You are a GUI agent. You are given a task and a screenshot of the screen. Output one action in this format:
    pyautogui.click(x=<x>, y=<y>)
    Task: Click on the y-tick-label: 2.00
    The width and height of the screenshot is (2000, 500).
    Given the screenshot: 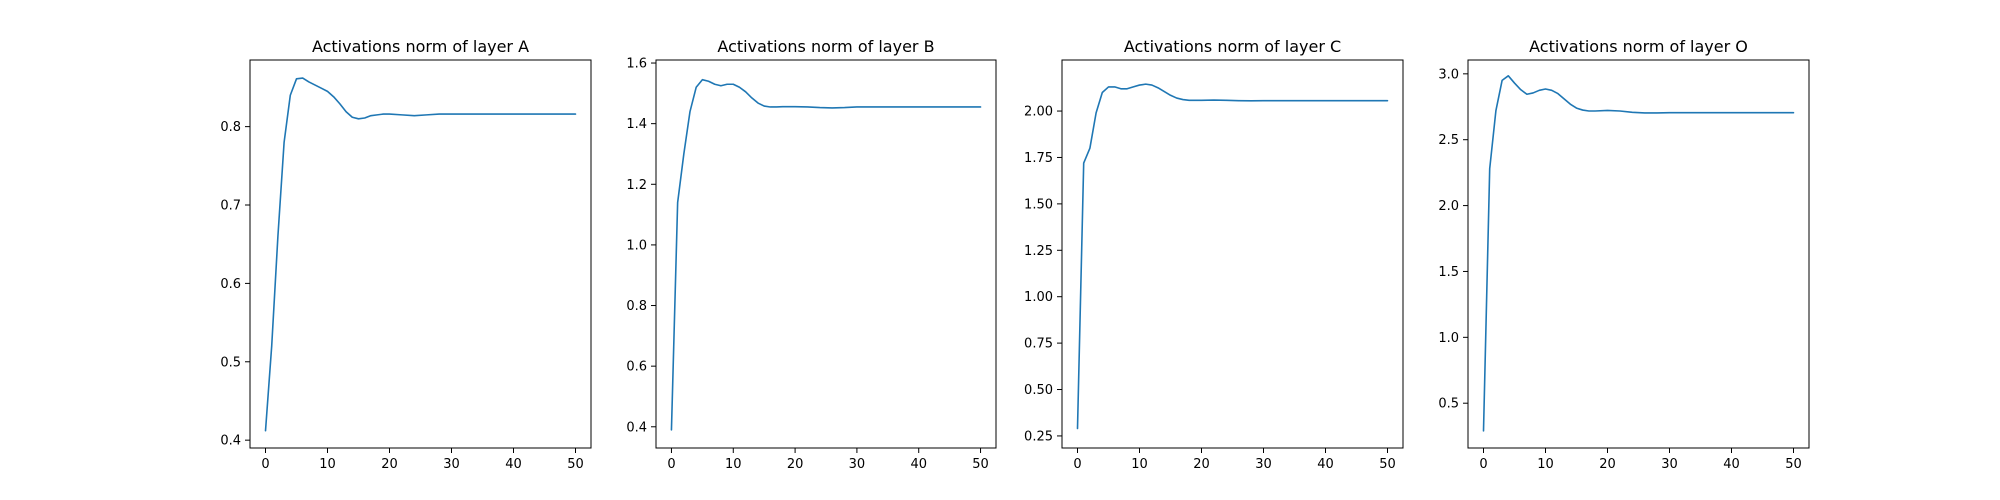 What is the action you would take?
    pyautogui.click(x=1038, y=112)
    